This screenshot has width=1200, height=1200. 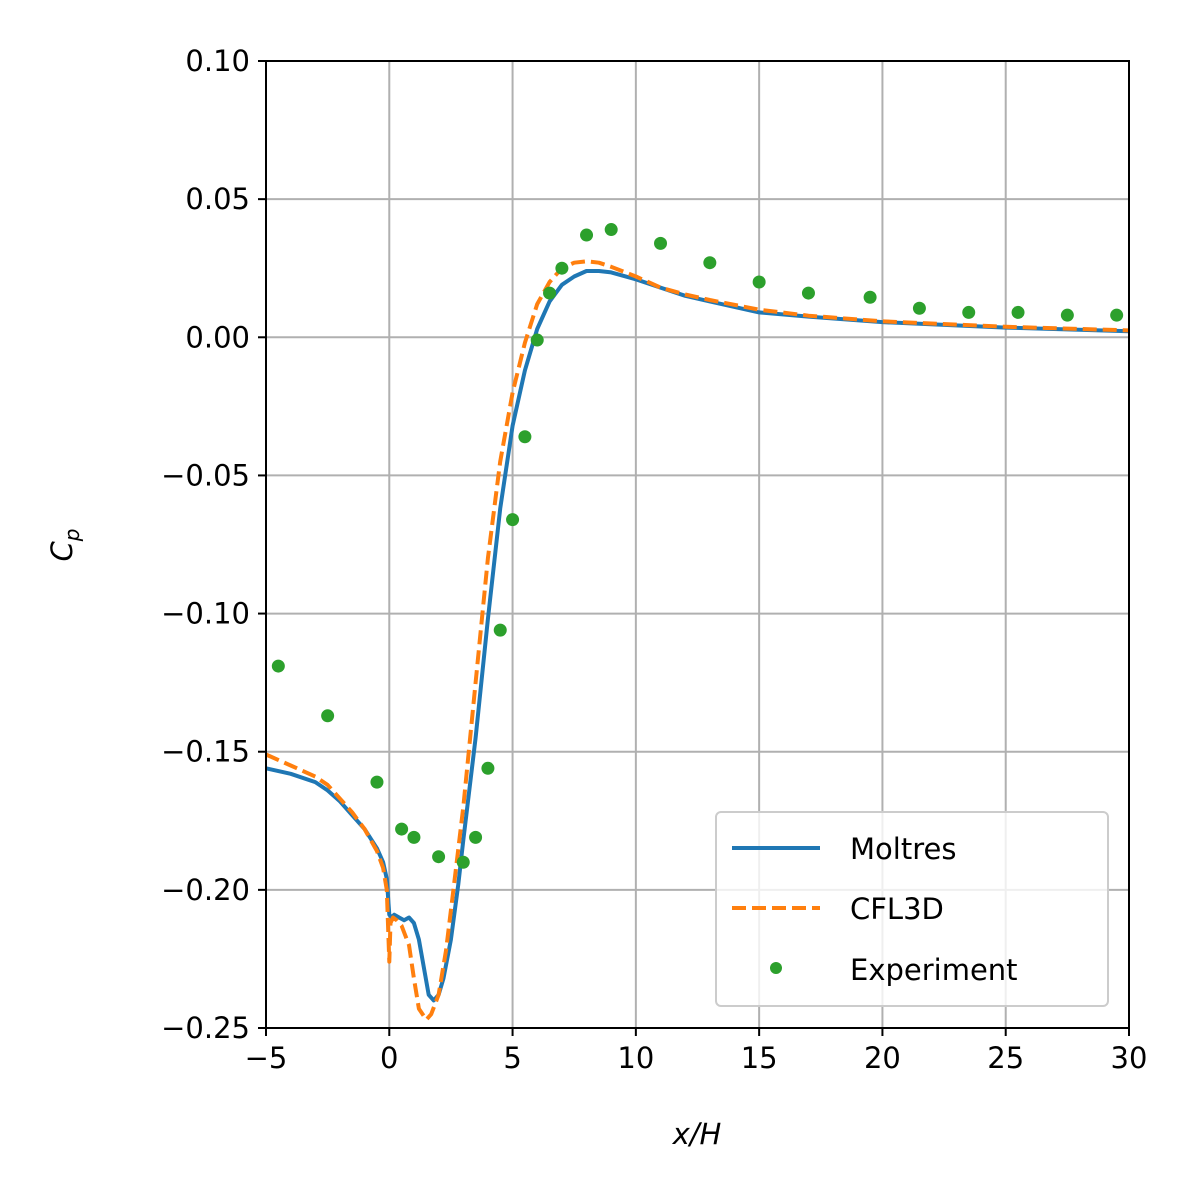 What do you see at coordinates (697, 1134) in the screenshot?
I see `x-axis-label: x/H` at bounding box center [697, 1134].